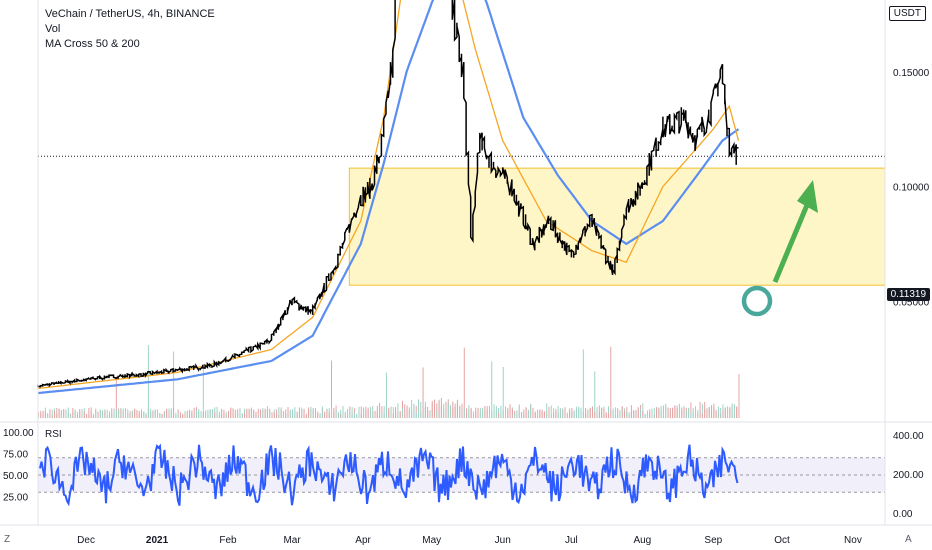 The height and width of the screenshot is (550, 932). I want to click on currency-button: USDT, so click(907, 13).